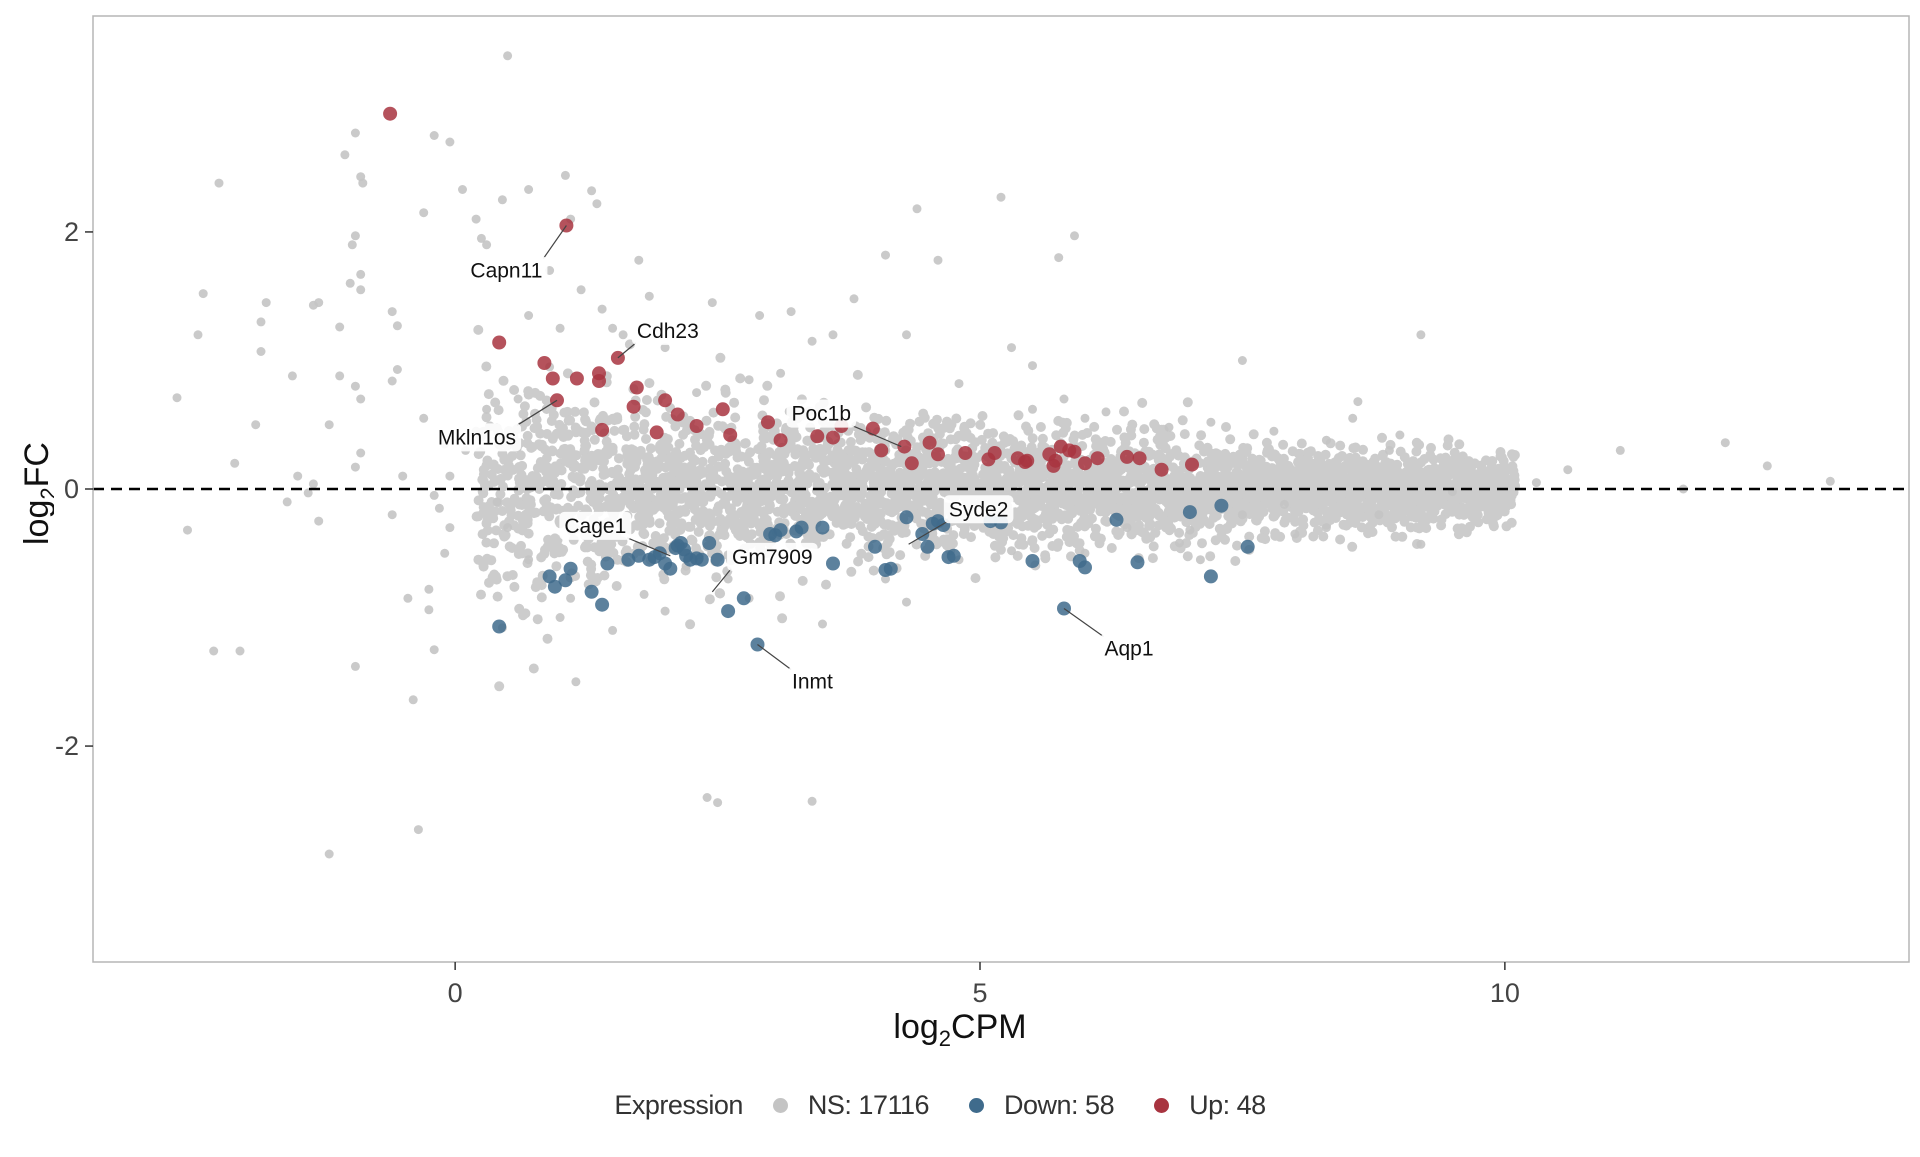  I want to click on series-up, so click(791, 291).